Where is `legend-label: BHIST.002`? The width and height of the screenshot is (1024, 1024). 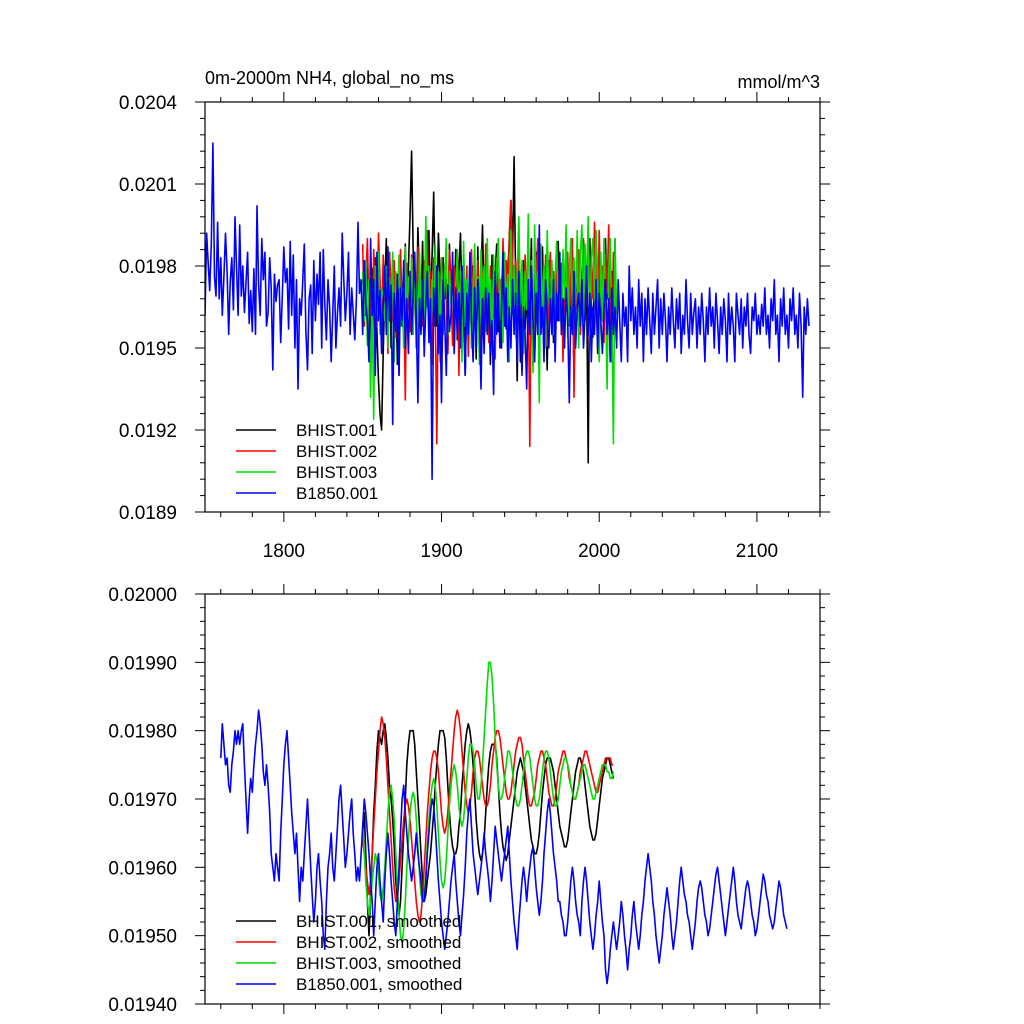 legend-label: BHIST.002 is located at coordinates (336, 451).